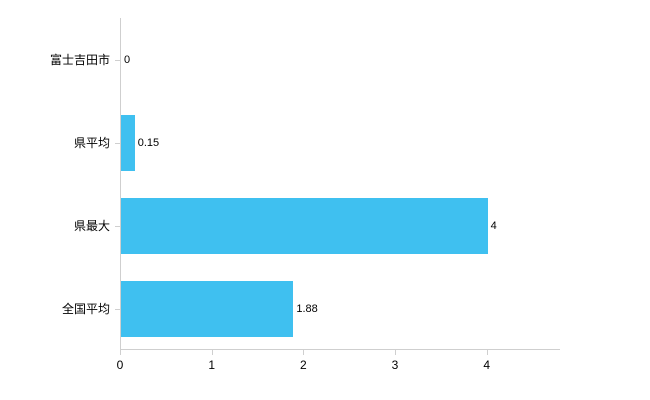 This screenshot has width=650, height=400. What do you see at coordinates (91, 225) in the screenshot?
I see `category-label-県最大: 県最大` at bounding box center [91, 225].